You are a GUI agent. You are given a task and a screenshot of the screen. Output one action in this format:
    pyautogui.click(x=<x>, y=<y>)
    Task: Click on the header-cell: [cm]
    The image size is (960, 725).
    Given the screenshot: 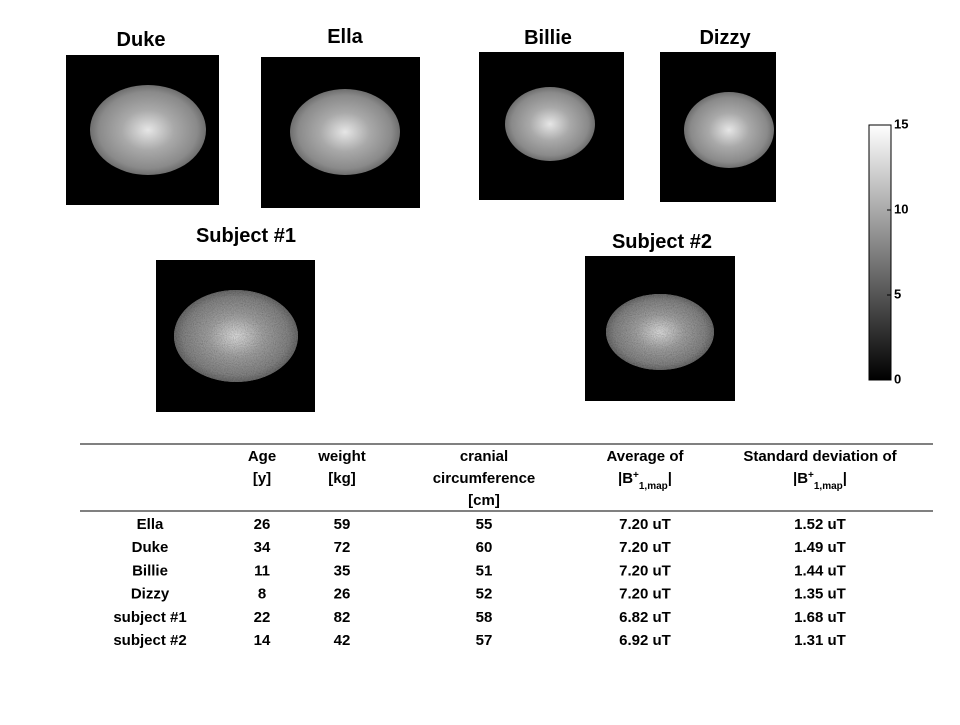 What is the action you would take?
    pyautogui.click(x=484, y=500)
    